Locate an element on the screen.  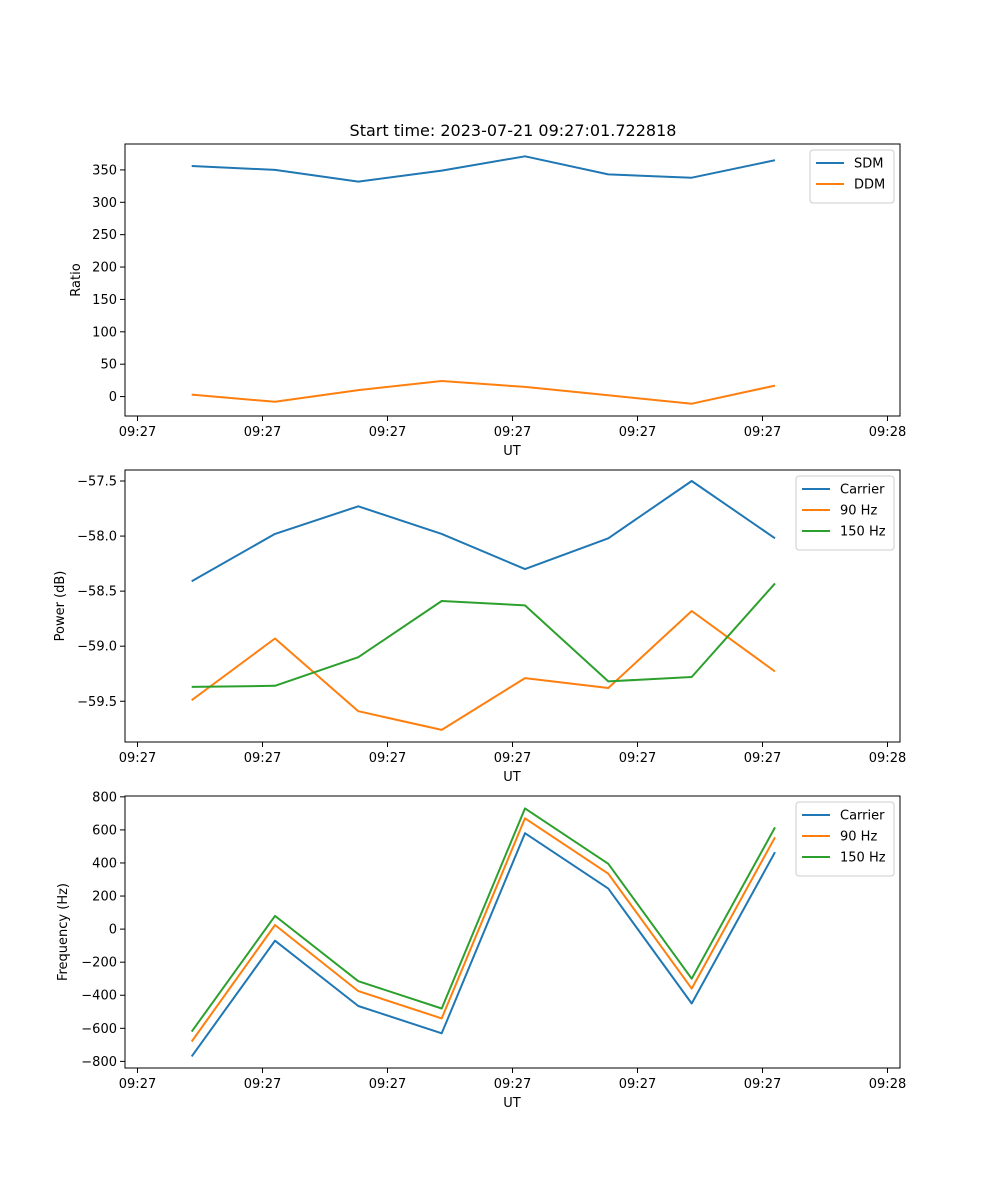
y-tick-label: −58.5 is located at coordinates (97, 592).